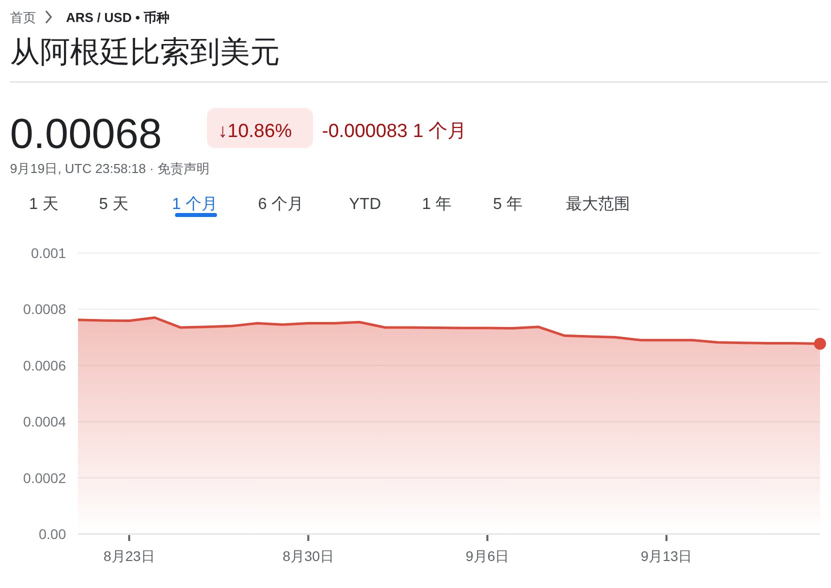 The image size is (831, 588). I want to click on x-tick-label: 9月13日, so click(666, 556).